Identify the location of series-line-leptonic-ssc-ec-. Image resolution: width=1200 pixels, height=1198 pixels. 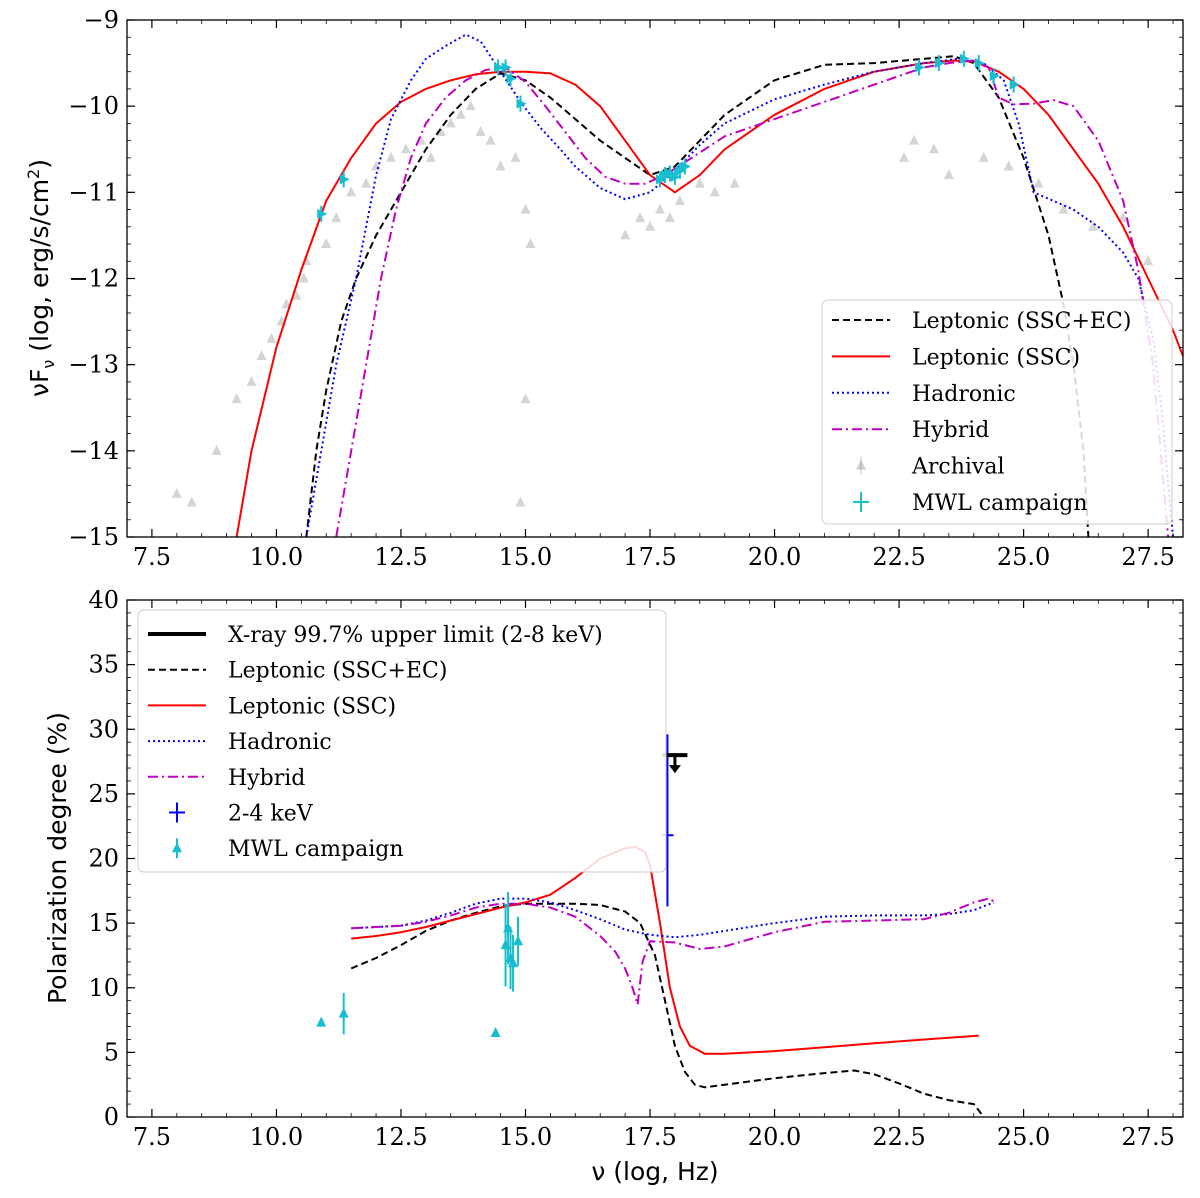
(667, 1009).